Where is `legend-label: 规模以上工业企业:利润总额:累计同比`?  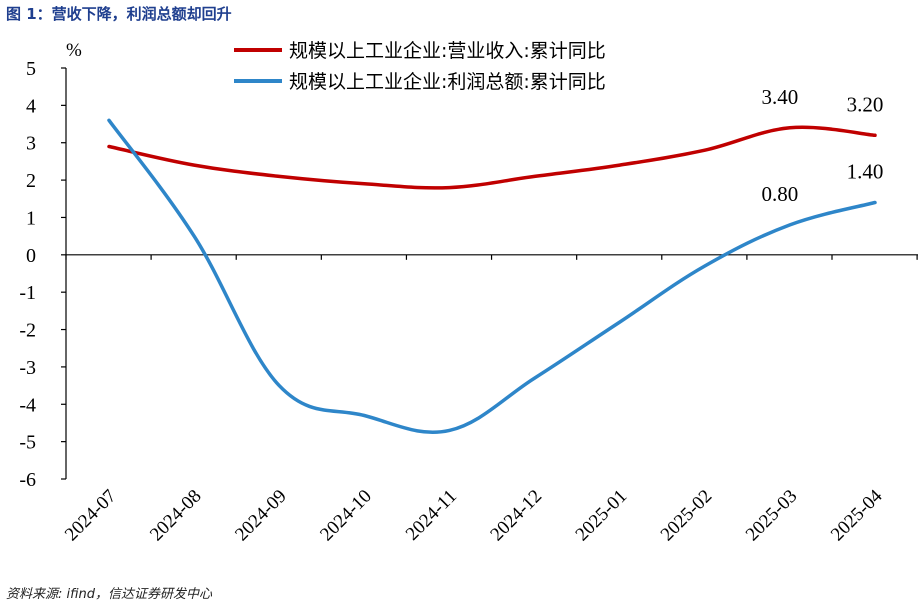 legend-label: 规模以上工业企业:利润总额:累计同比 is located at coordinates (447, 82).